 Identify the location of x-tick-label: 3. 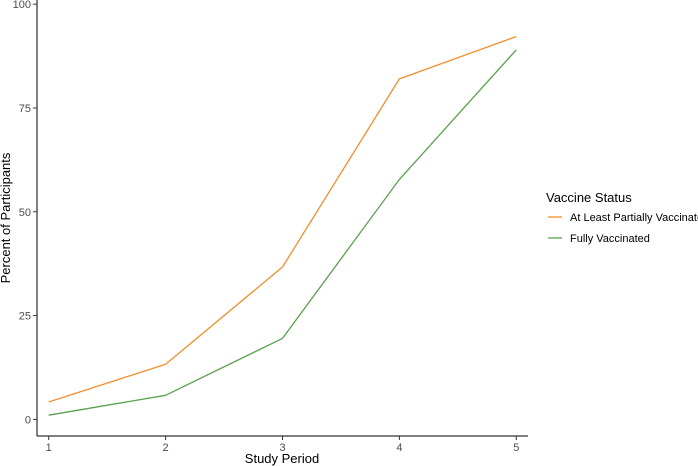
(282, 448).